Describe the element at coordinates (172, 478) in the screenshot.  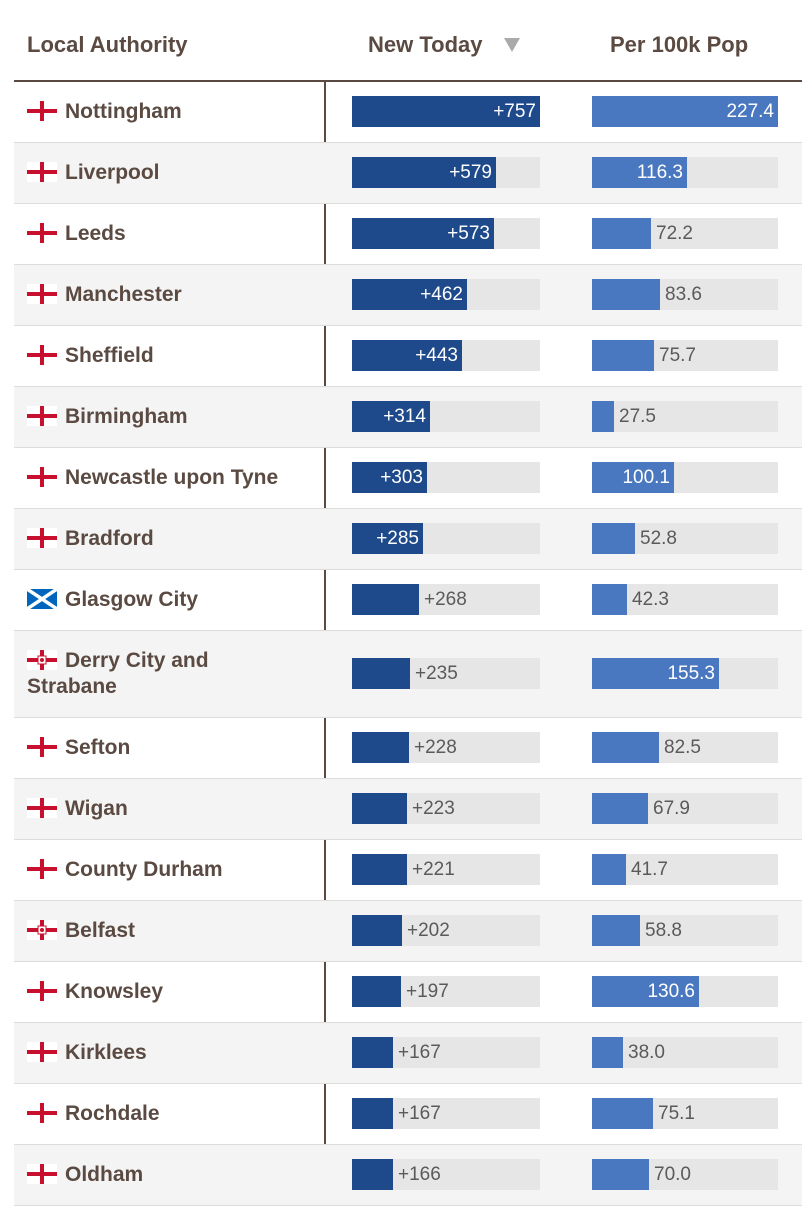
I see `local-authority-cell: Newcastle upon Tyne` at that location.